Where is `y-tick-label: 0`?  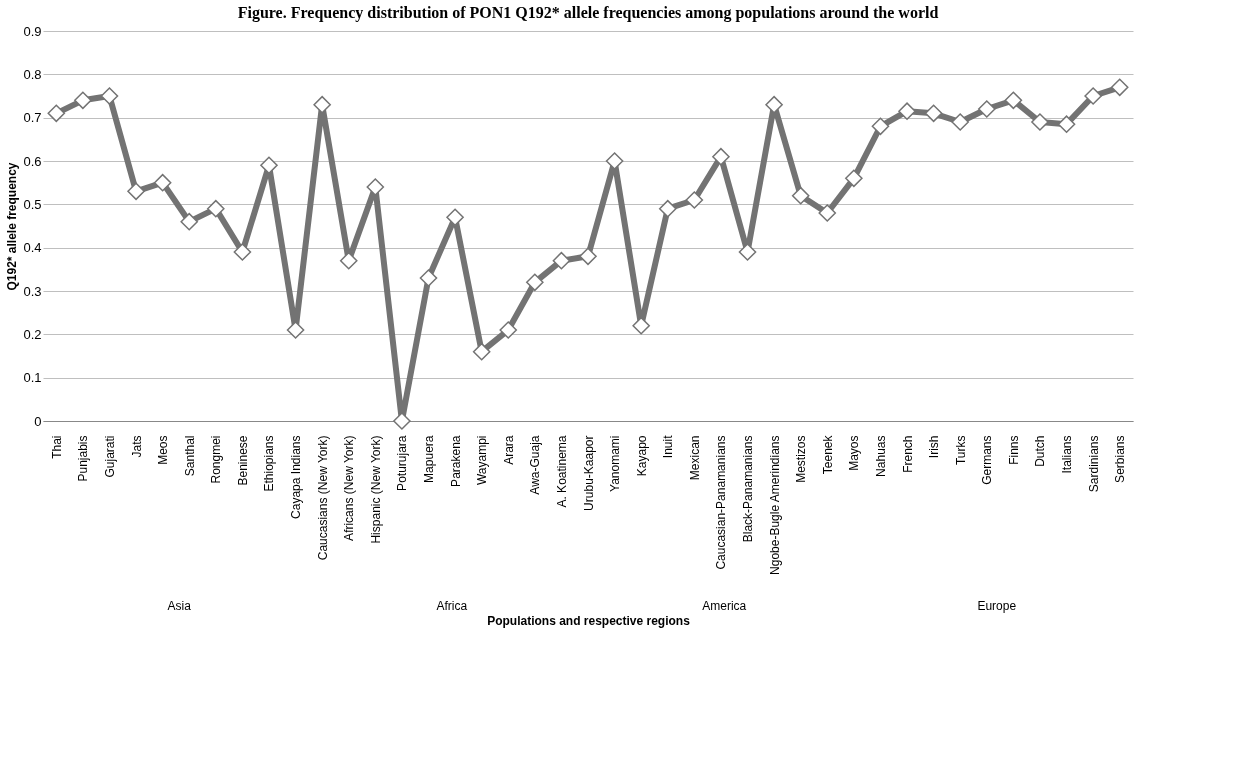
y-tick-label: 0 is located at coordinates (38, 421).